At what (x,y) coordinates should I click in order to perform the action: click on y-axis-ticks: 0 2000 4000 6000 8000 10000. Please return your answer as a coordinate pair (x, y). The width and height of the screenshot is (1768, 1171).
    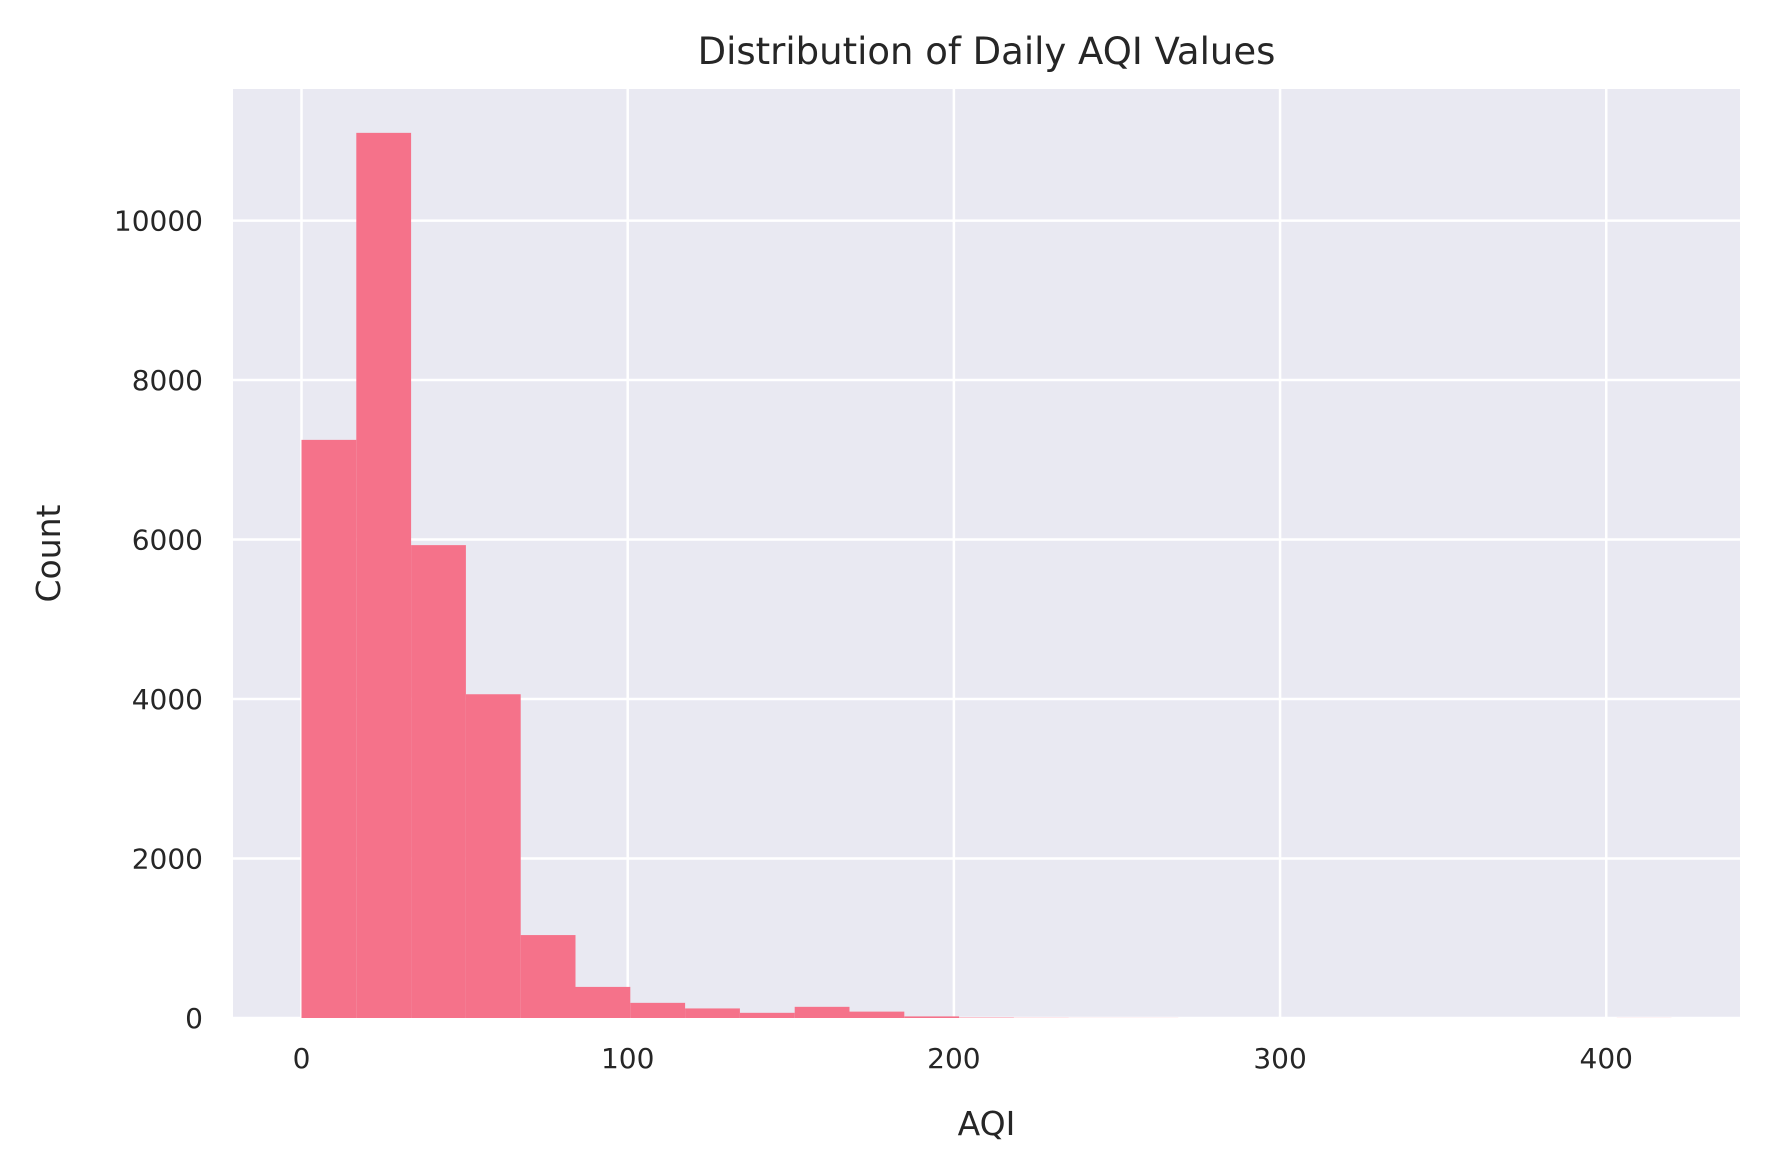
    Looking at the image, I should click on (158, 620).